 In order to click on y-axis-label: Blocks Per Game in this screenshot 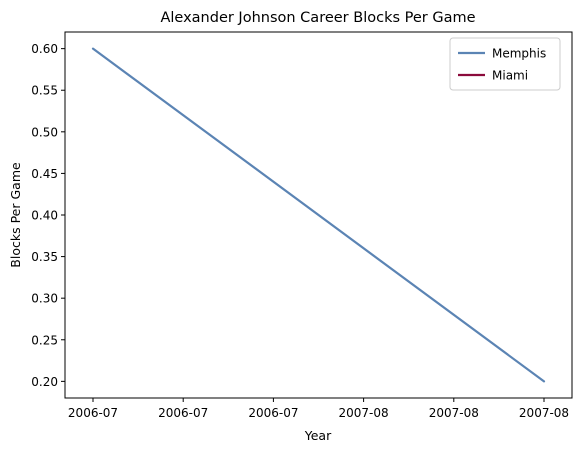, I will do `click(15, 215)`.